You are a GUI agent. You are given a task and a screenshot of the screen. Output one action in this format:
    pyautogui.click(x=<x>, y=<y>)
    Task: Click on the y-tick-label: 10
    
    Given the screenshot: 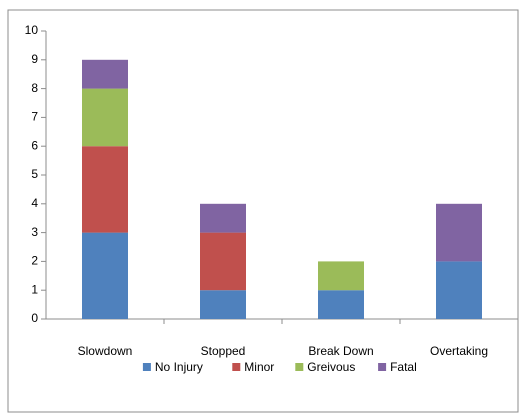 What is the action you would take?
    pyautogui.click(x=32, y=30)
    